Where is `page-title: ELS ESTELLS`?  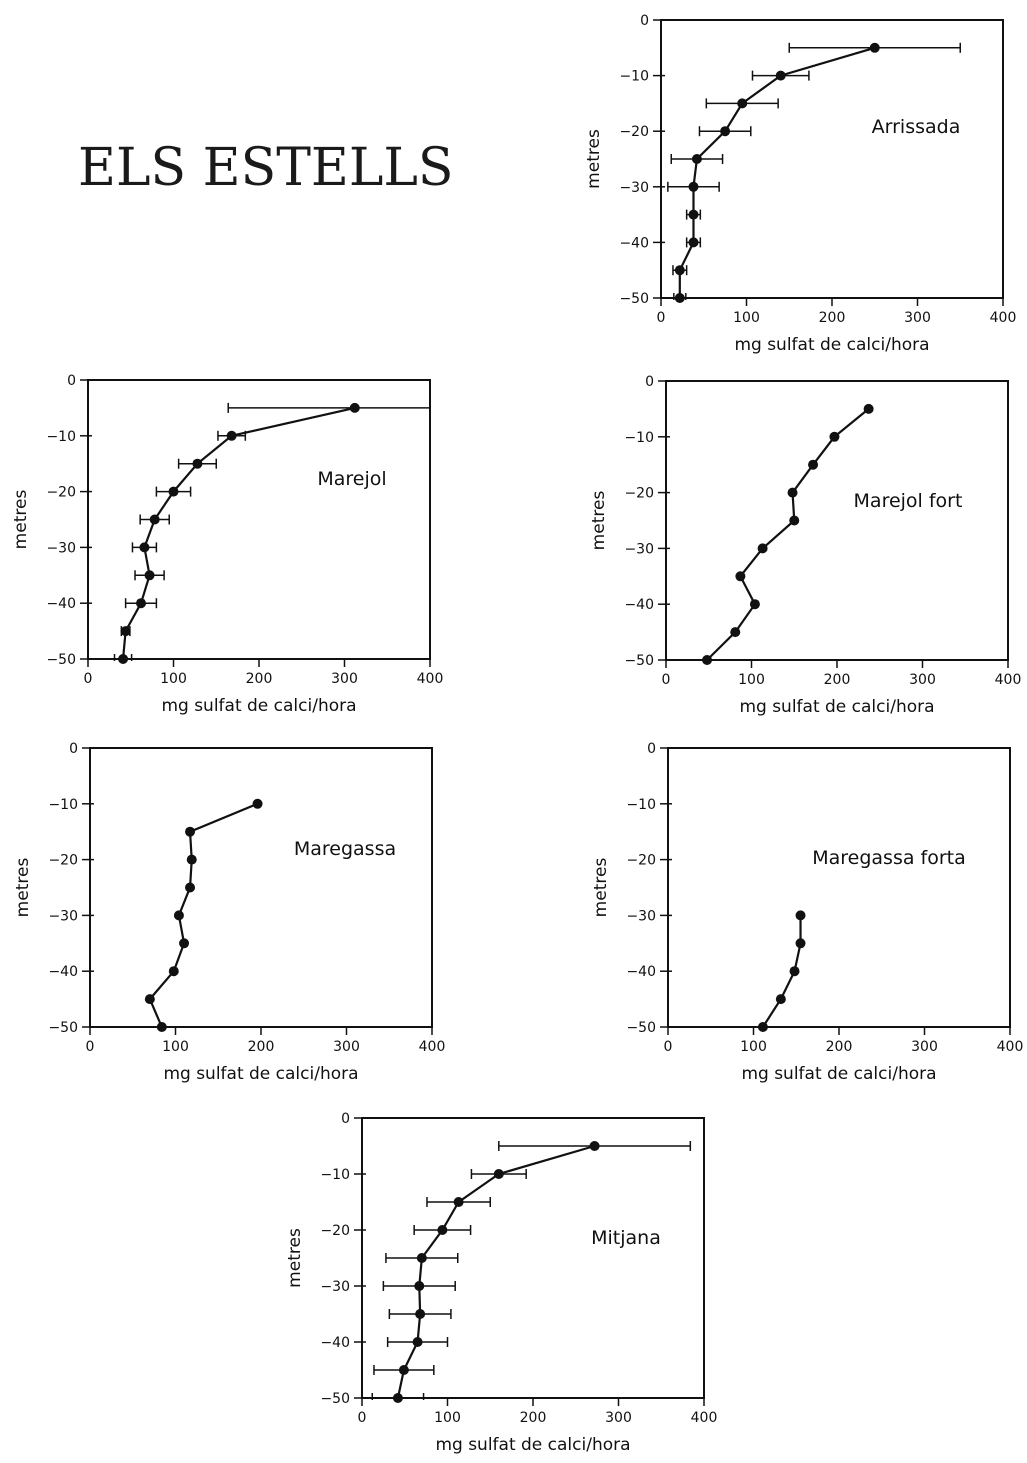
page-title: ELS ESTELLS is located at coordinates (266, 168).